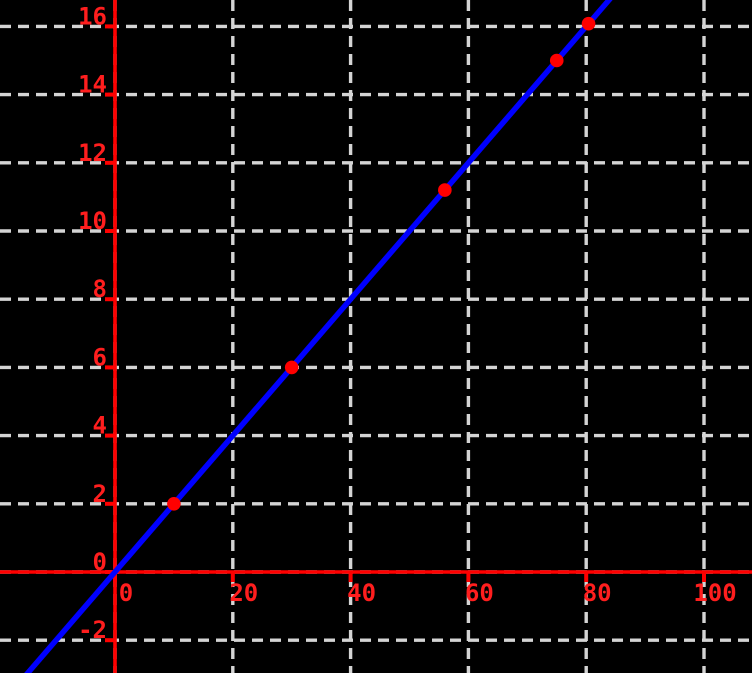 Image resolution: width=752 pixels, height=673 pixels. Describe the element at coordinates (361, 593) in the screenshot. I see `x-tick-label: 40` at that location.